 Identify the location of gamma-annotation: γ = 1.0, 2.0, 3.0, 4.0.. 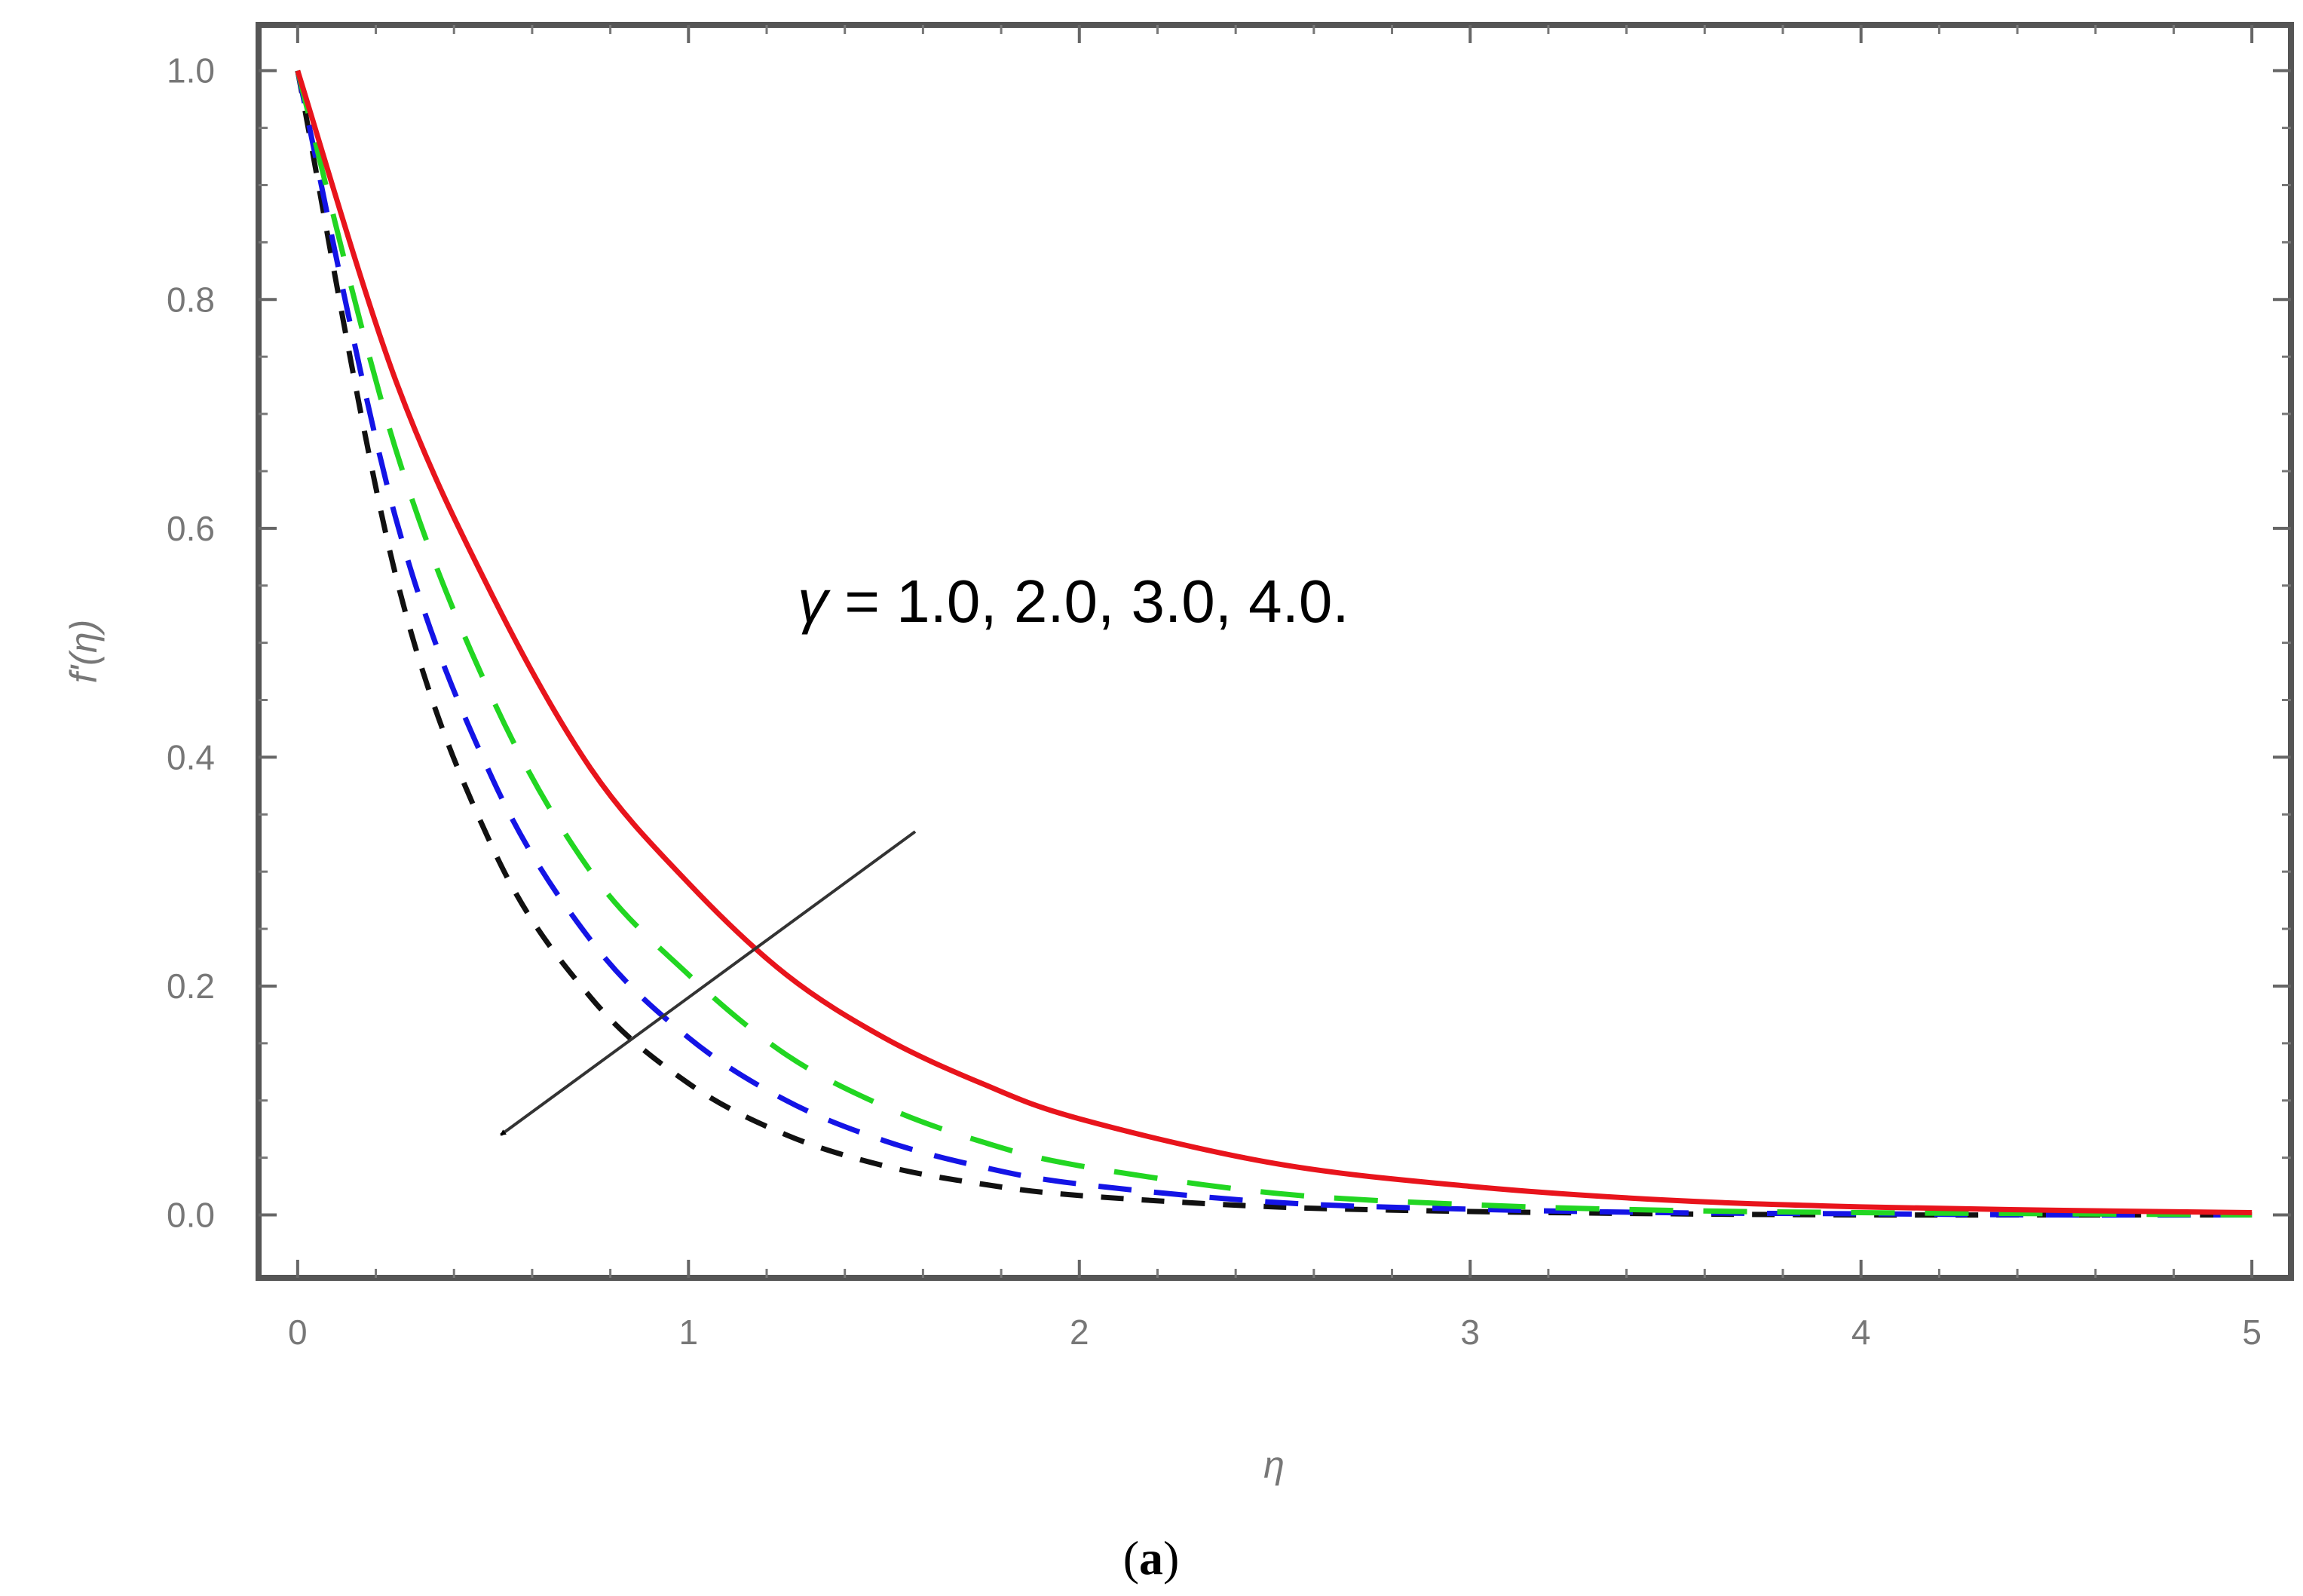
(1073, 601).